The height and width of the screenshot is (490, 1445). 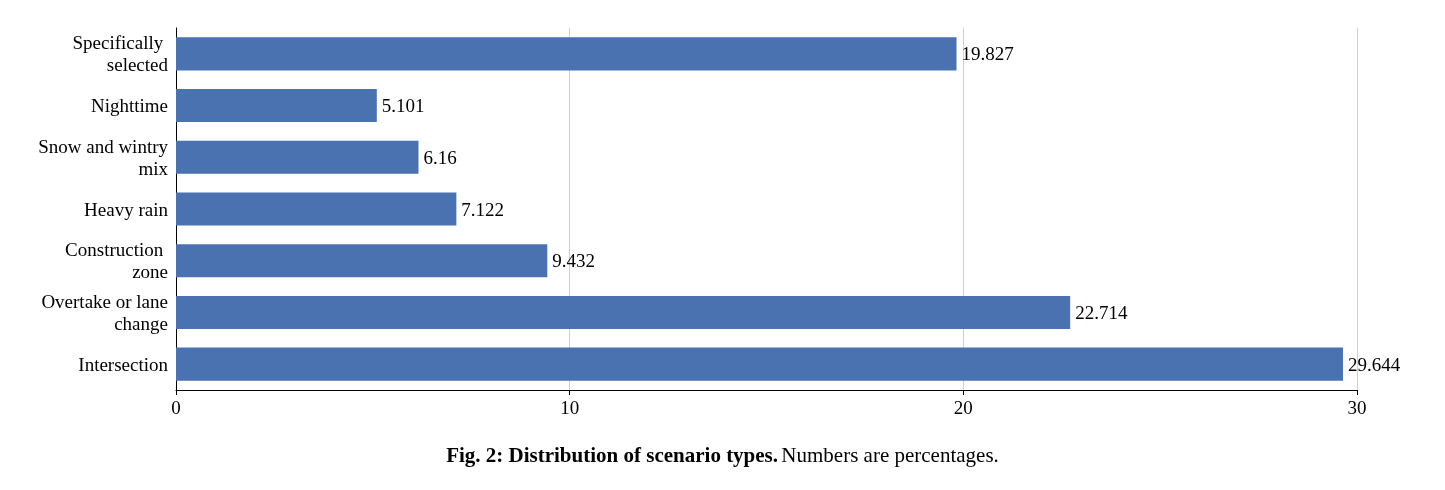 What do you see at coordinates (612, 454) in the screenshot?
I see `text: Fig. 2: Distribution of scenario types.` at bounding box center [612, 454].